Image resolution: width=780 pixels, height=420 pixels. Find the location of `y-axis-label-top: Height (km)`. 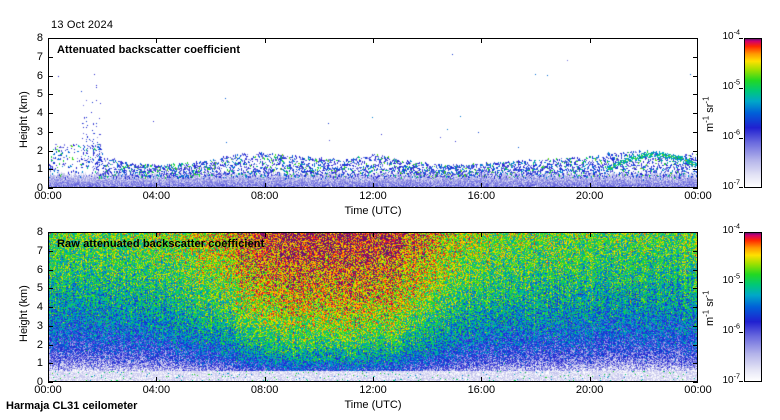

y-axis-label-top: Height (km) is located at coordinates (24, 119).